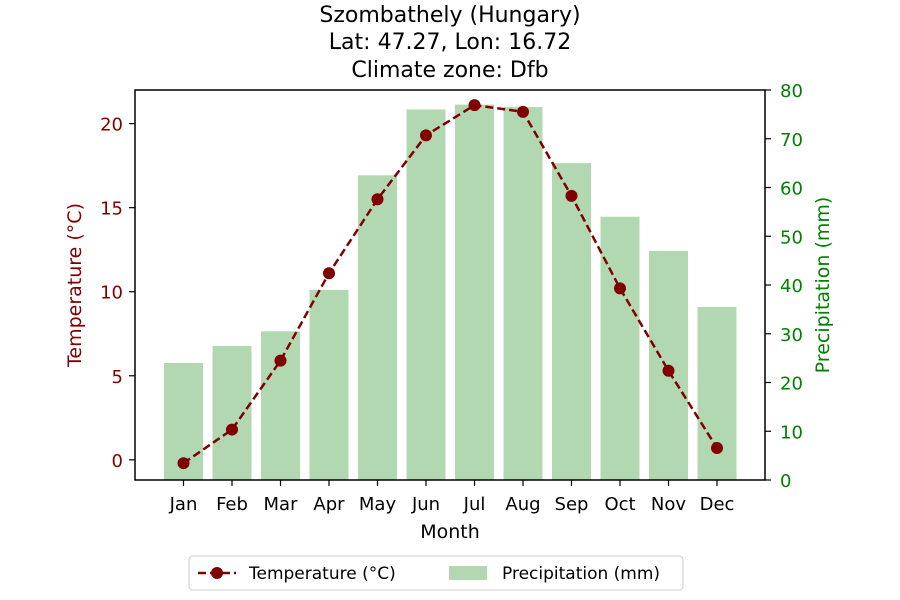 Image resolution: width=900 pixels, height=600 pixels. Describe the element at coordinates (791, 335) in the screenshot. I see `right-tick-label: 30` at that location.